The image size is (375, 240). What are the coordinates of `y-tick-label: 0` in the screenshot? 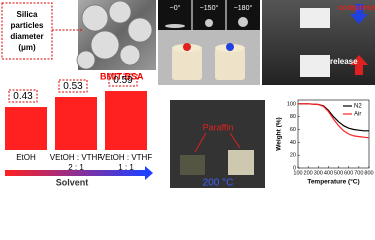 It's located at (294, 168).